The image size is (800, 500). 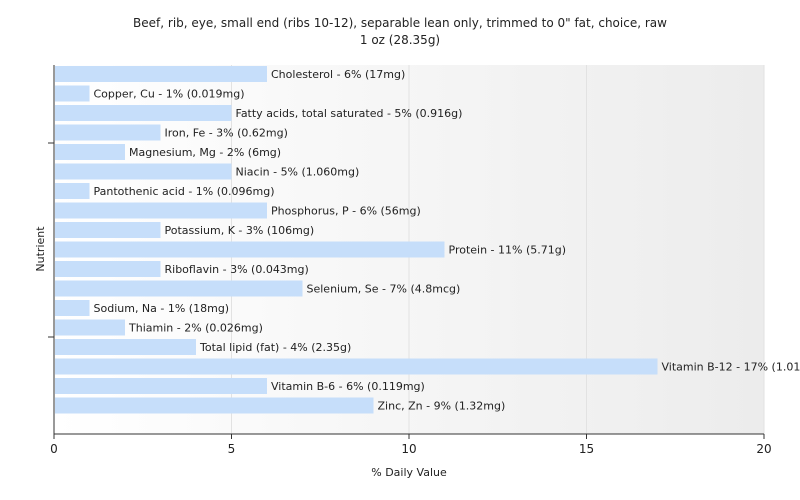 I want to click on bar-label: Total lipid (fat) - 4% (2.35g), so click(x=275, y=347).